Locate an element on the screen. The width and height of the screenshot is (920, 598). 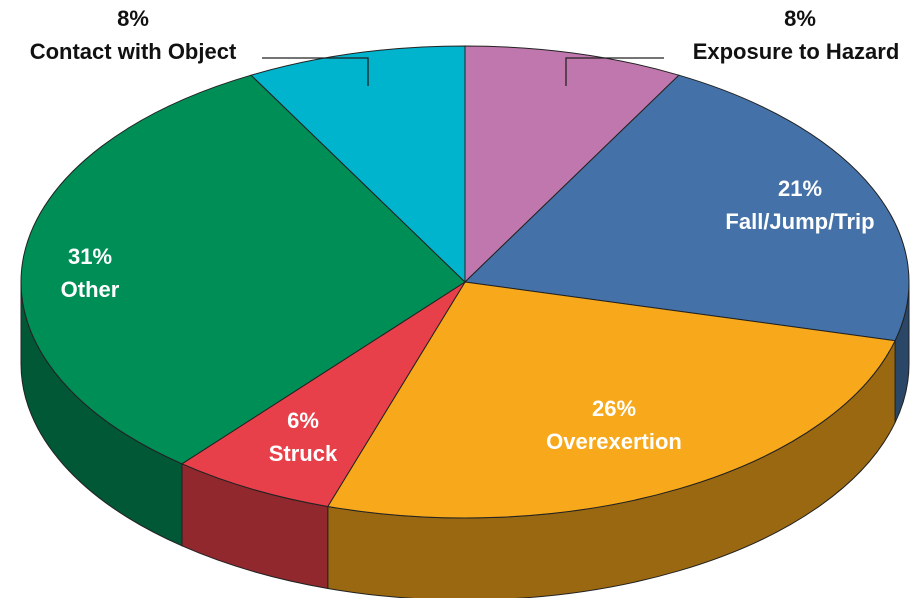
category-label: Overexertion is located at coordinates (614, 441).